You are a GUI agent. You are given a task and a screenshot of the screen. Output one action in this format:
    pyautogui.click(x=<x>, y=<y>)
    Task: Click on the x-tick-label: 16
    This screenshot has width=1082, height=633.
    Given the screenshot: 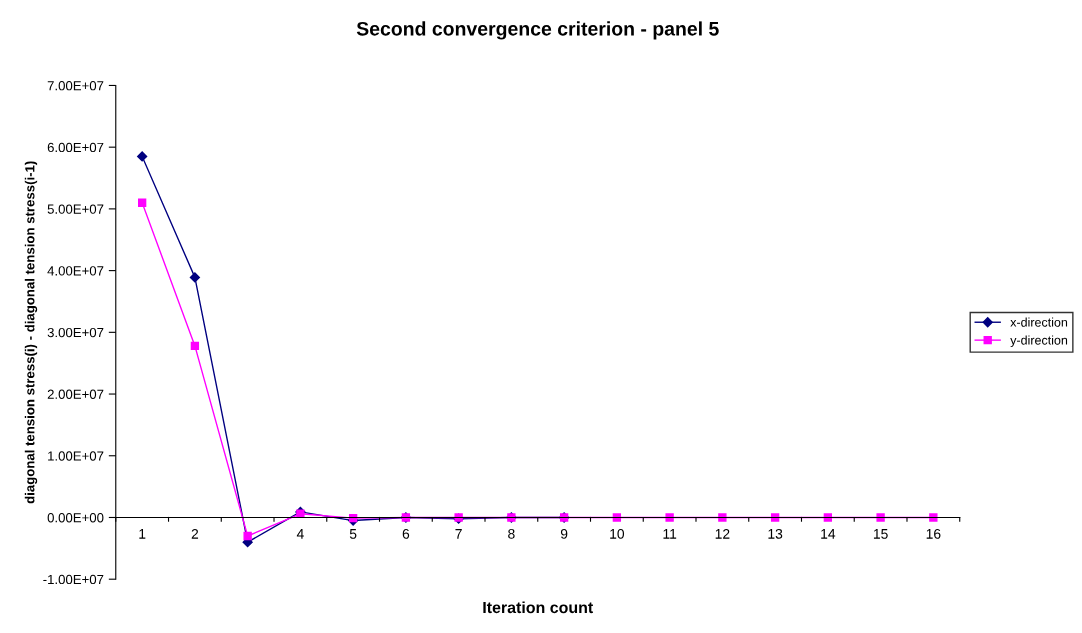 What is the action you would take?
    pyautogui.click(x=933, y=533)
    